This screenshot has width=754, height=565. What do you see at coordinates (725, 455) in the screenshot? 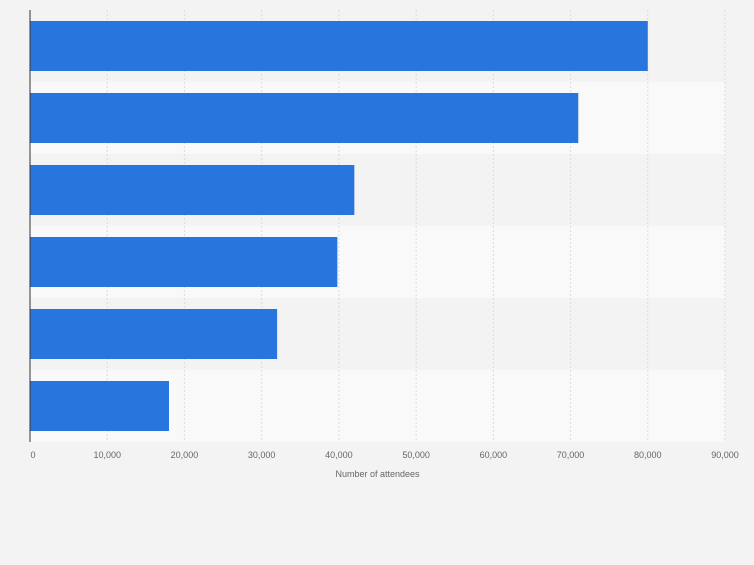
I see `x-tick-label-9: 90,000` at bounding box center [725, 455].